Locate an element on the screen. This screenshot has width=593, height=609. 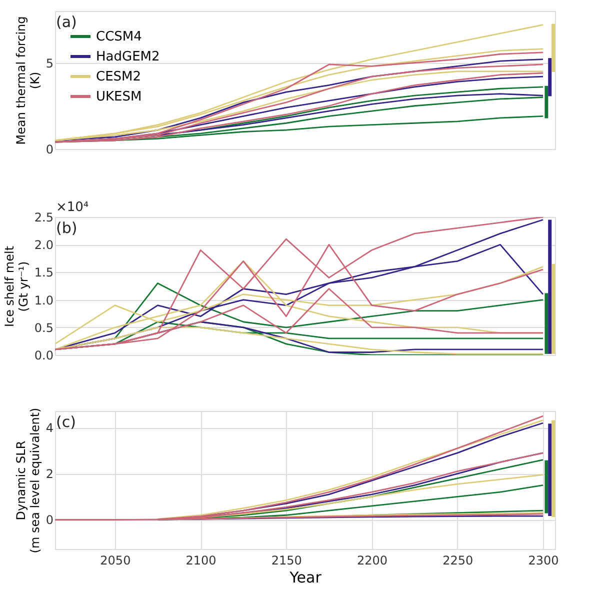
x-tick-label: 2150 is located at coordinates (286, 561).